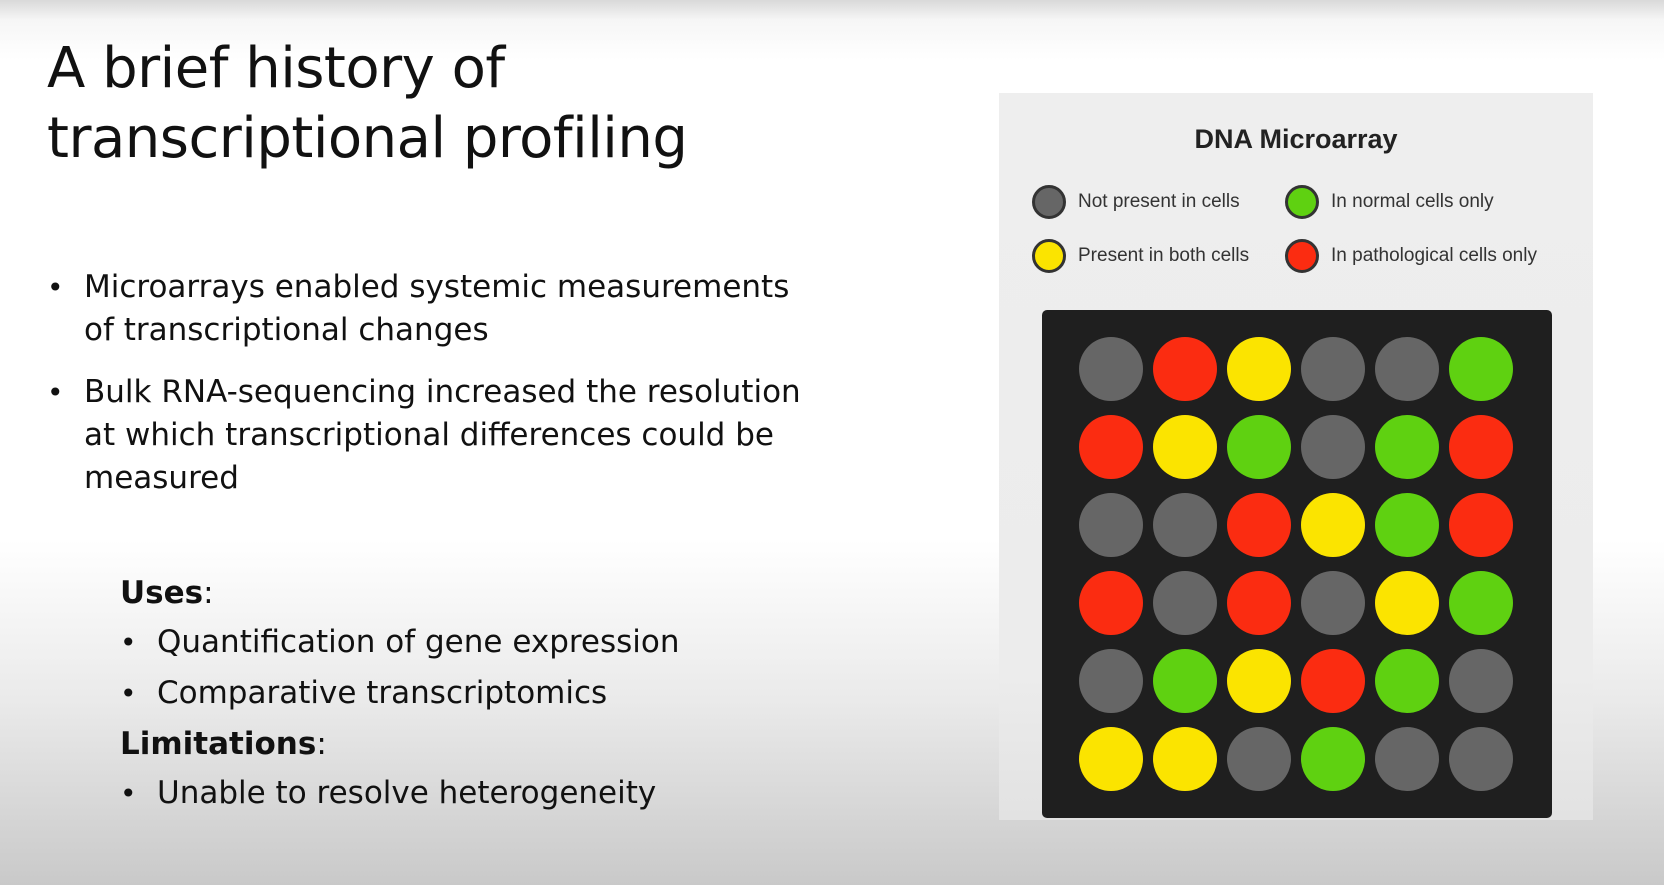  I want to click on legend-both: Present in both cells, so click(1140, 256).